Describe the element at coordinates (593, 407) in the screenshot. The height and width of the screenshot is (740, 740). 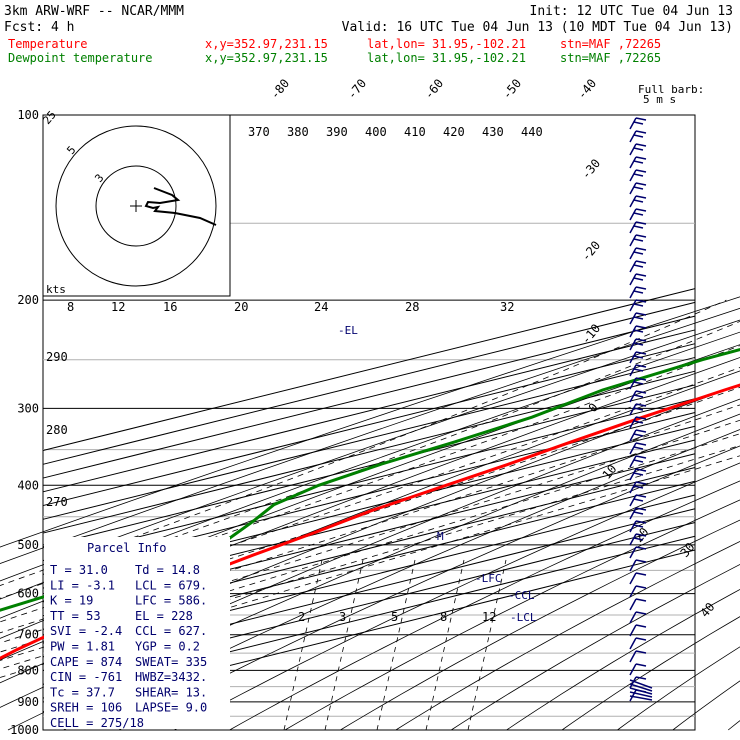
I see `isotherm-label-0: 0` at that location.